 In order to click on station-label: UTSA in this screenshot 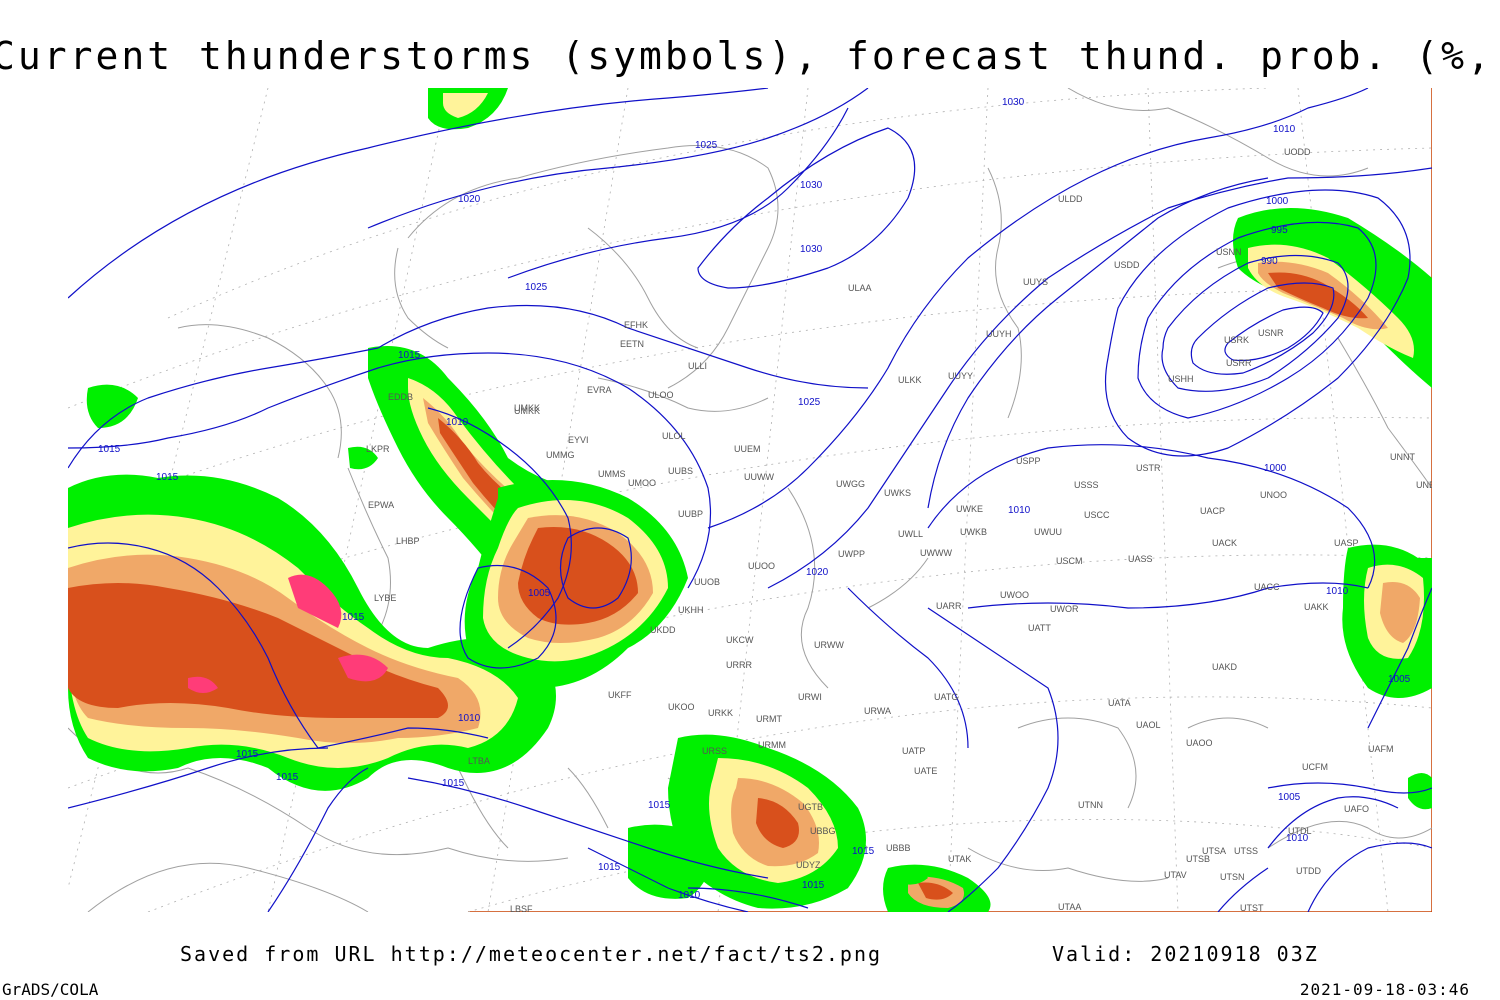, I will do `click(1214, 851)`.